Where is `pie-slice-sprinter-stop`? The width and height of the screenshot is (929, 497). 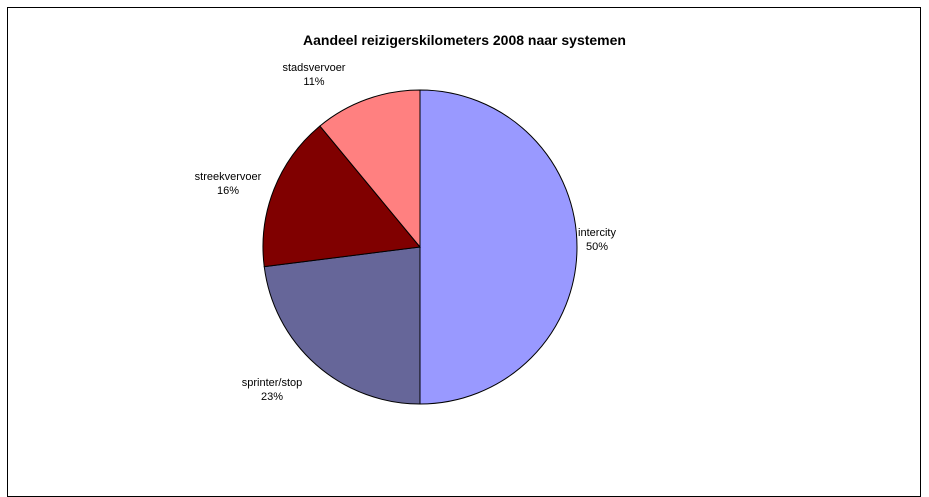
pie-slice-sprinter-stop is located at coordinates (342, 325).